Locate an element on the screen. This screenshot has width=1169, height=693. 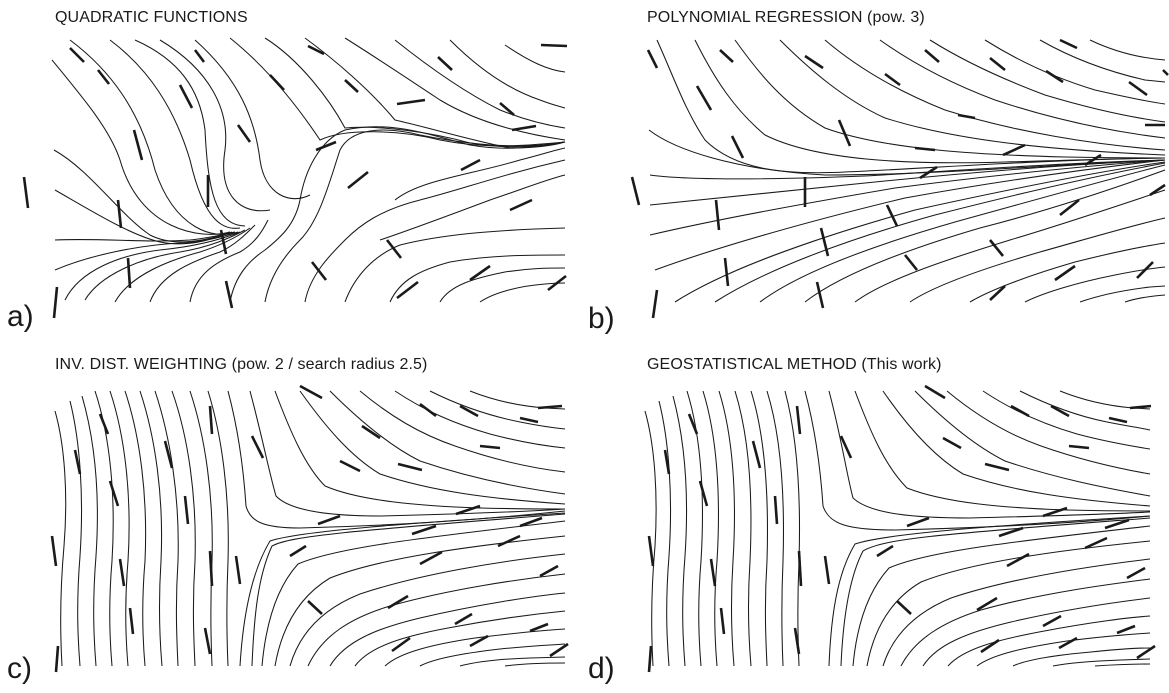
panel-label: c) is located at coordinates (19, 668).